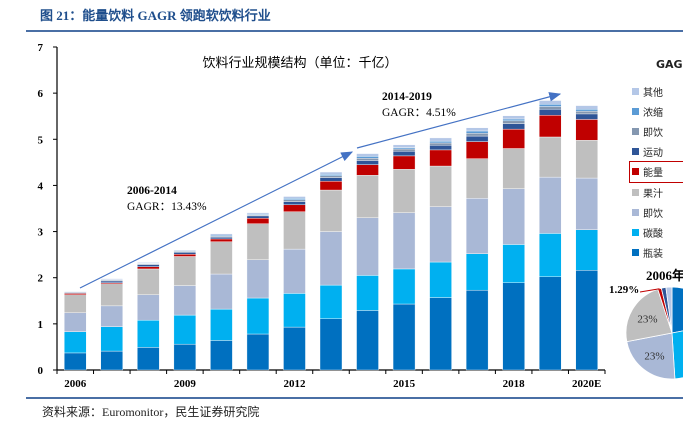  I want to click on bar-segment-其他-2009, so click(185, 250).